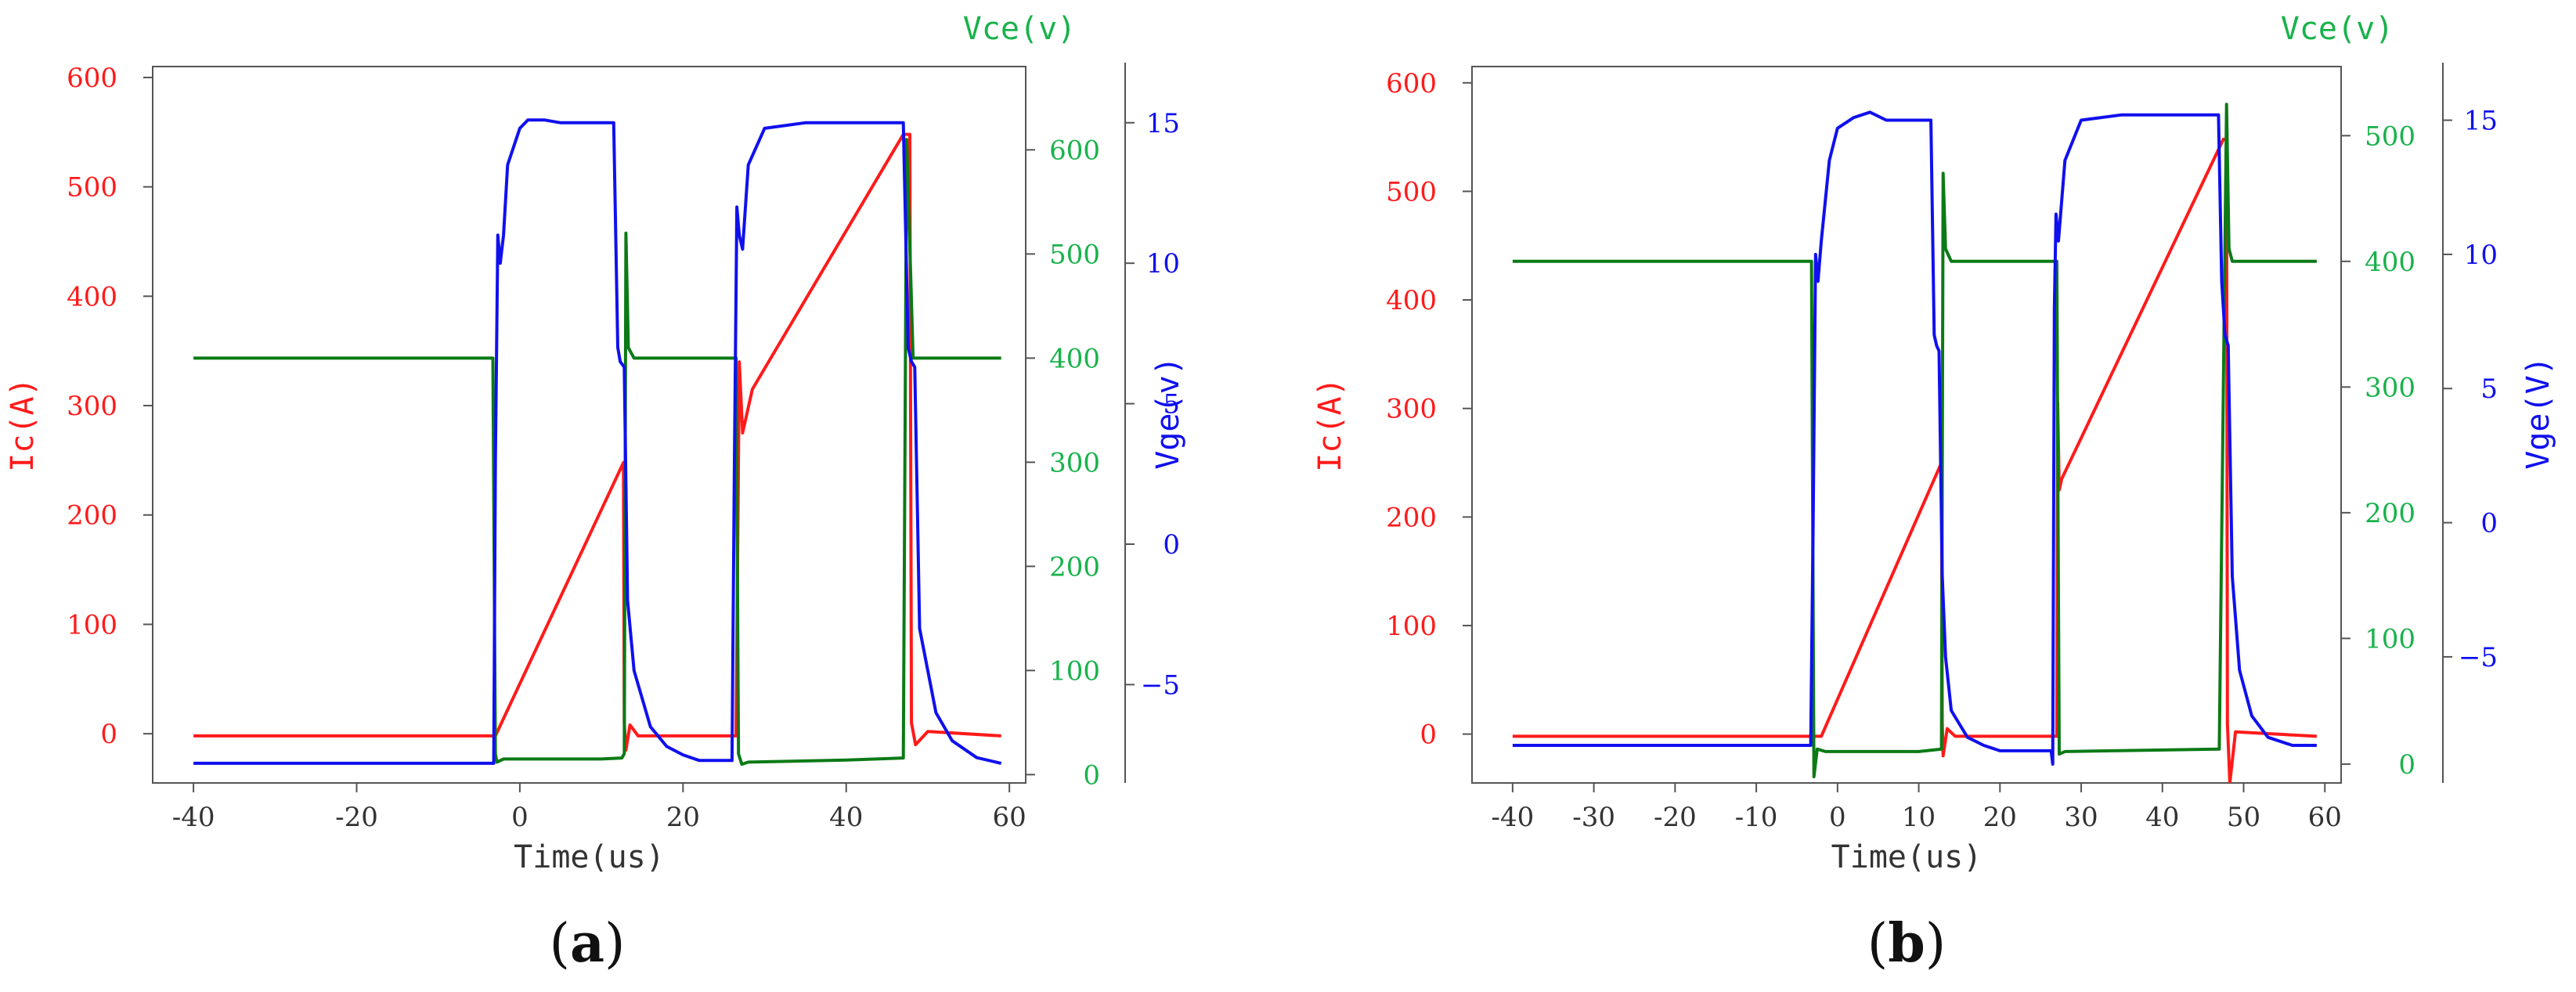 Image resolution: width=2576 pixels, height=992 pixels. Describe the element at coordinates (1074, 150) in the screenshot. I see `vce-tick-label: 600` at that location.